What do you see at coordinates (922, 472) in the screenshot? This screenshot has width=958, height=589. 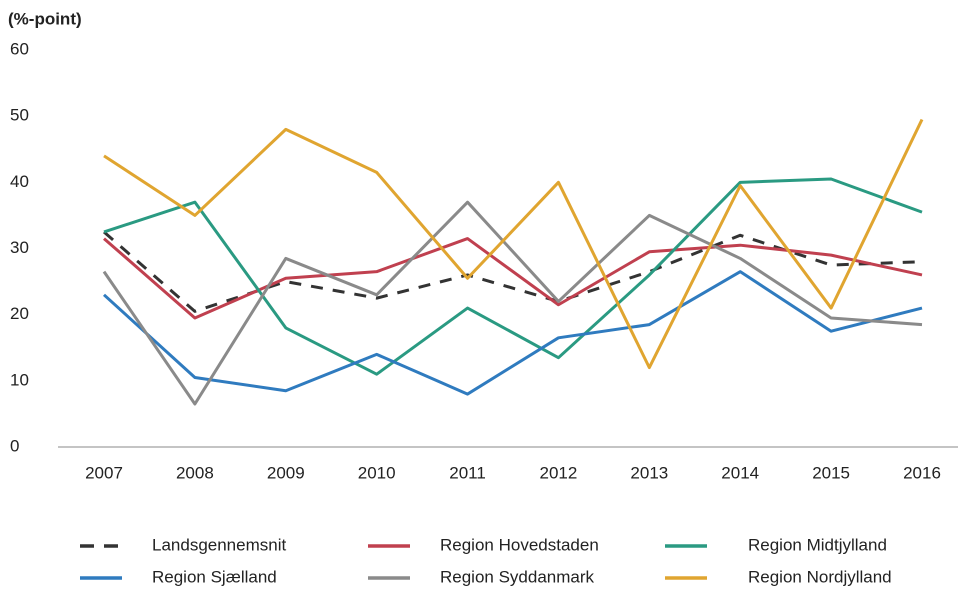 I see `x-tick-label: 2016` at bounding box center [922, 472].